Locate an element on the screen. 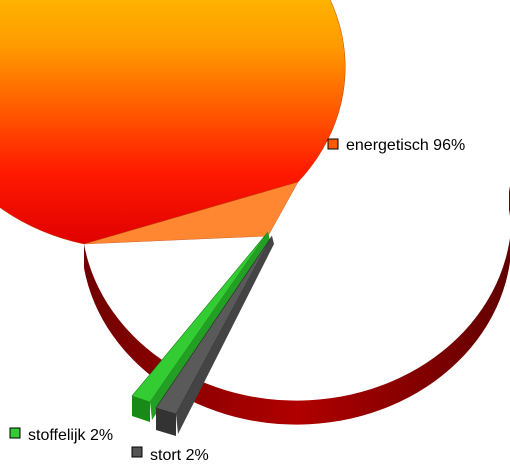 Image resolution: width=510 pixels, height=468 pixels. label-energetisch: energetisch 96% is located at coordinates (396, 145).